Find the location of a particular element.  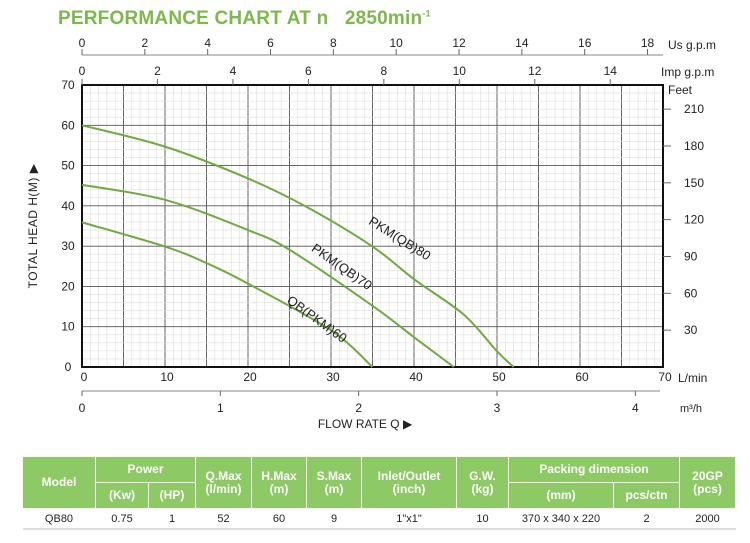

m3h-tick-label: 0 is located at coordinates (82, 408).